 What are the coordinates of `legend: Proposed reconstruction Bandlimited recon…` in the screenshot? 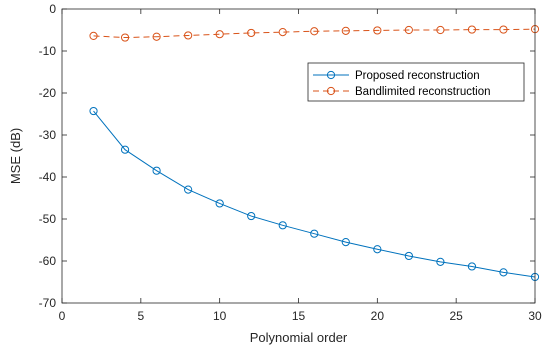 It's located at (416, 82).